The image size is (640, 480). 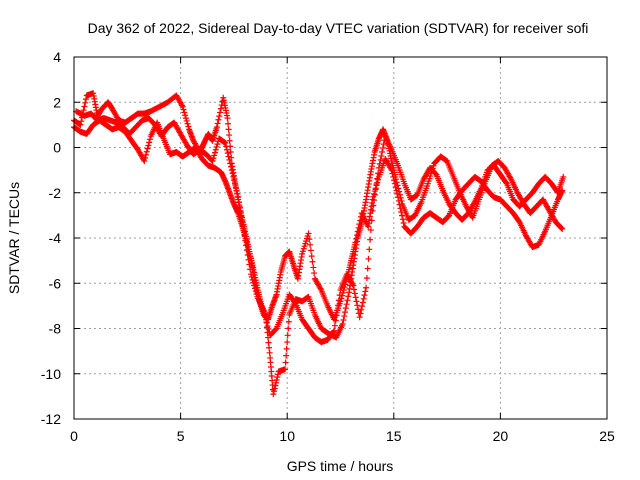 I want to click on x-tick-label: 0, so click(x=74, y=436).